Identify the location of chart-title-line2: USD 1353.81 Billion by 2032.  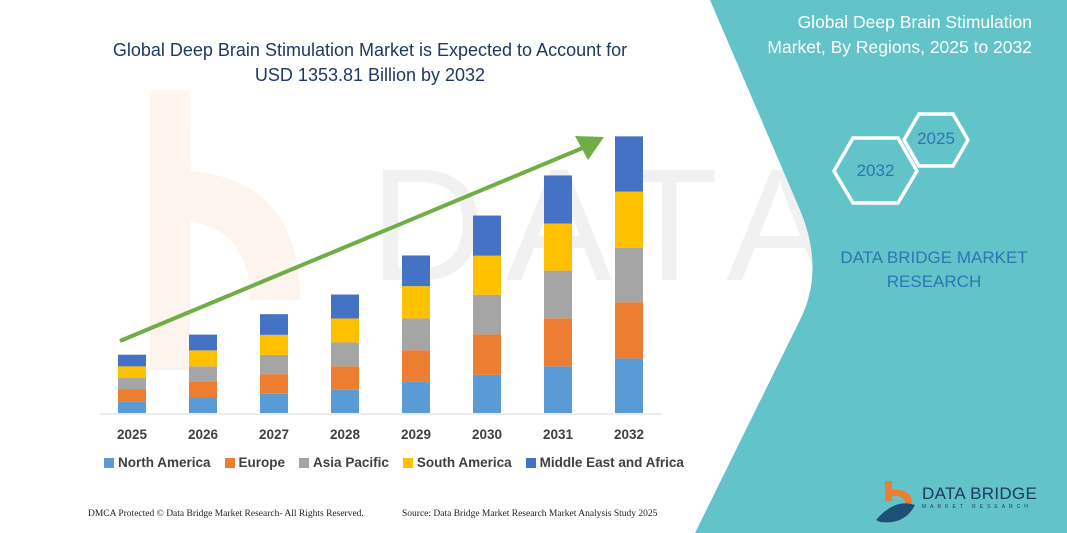
(370, 75).